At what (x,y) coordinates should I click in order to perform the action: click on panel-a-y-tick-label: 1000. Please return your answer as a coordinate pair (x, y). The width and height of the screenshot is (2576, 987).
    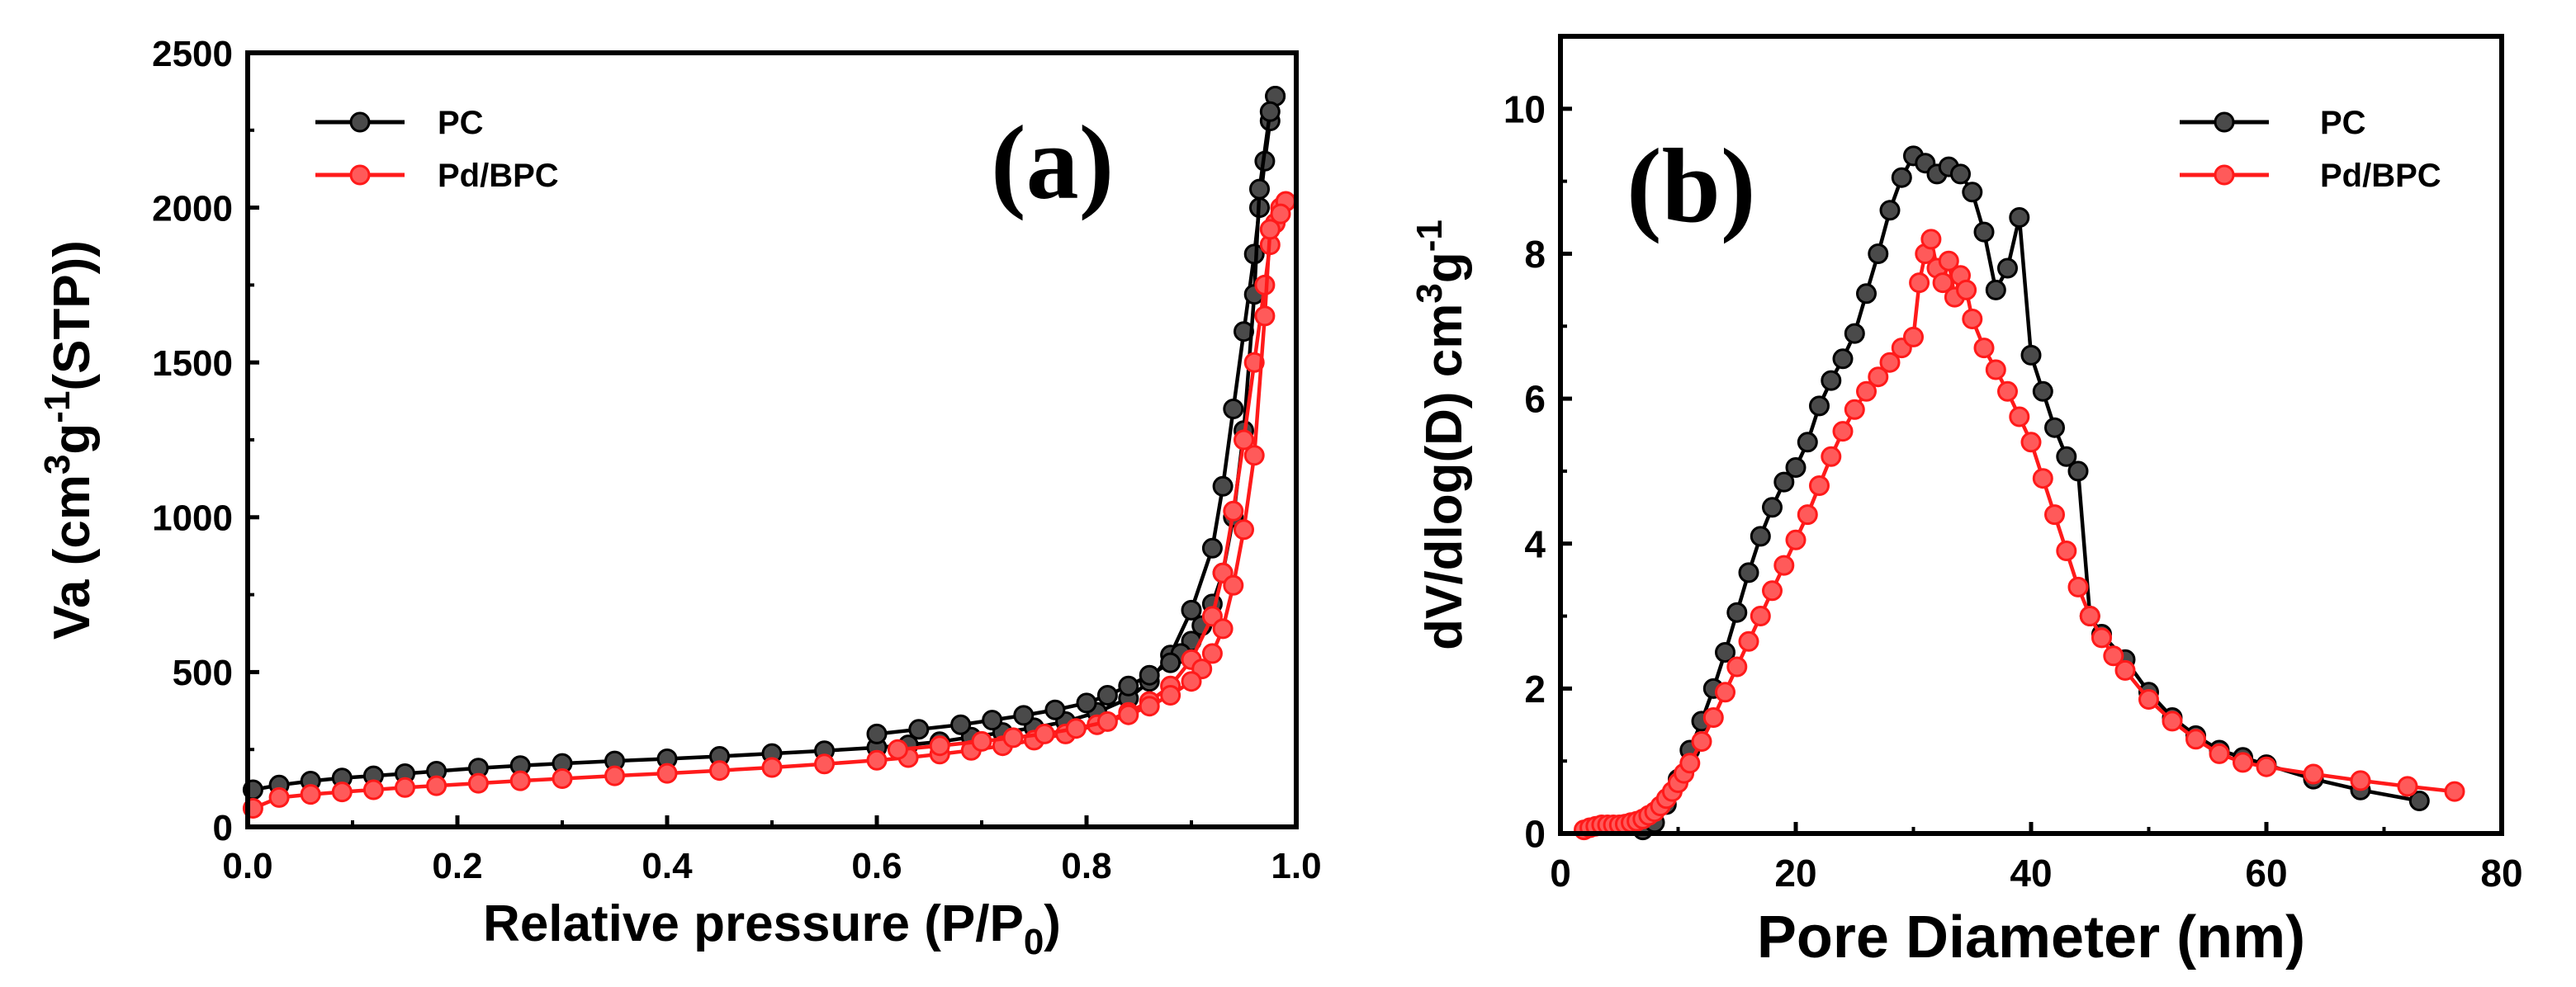
    Looking at the image, I should click on (192, 518).